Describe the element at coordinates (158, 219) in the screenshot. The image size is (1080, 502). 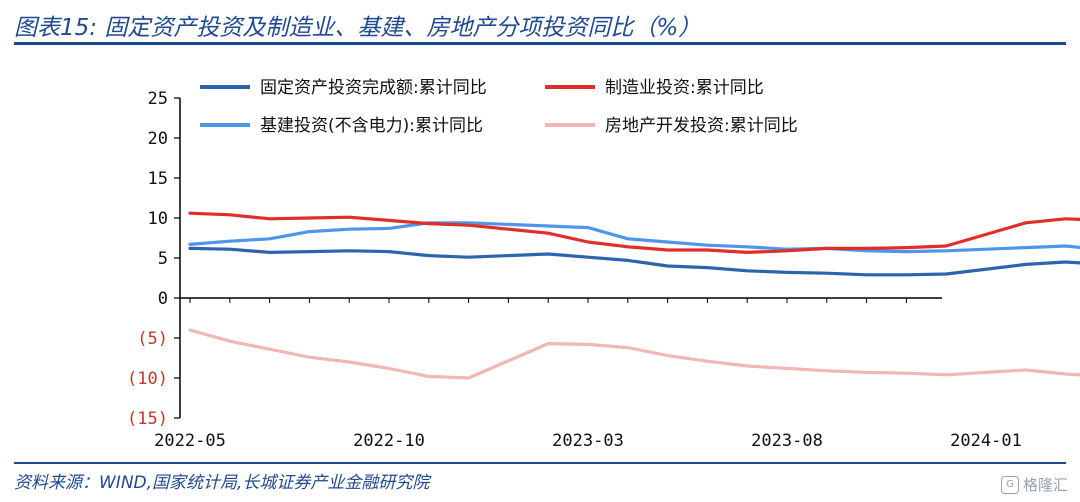
I see `y-tick-label: 10` at that location.